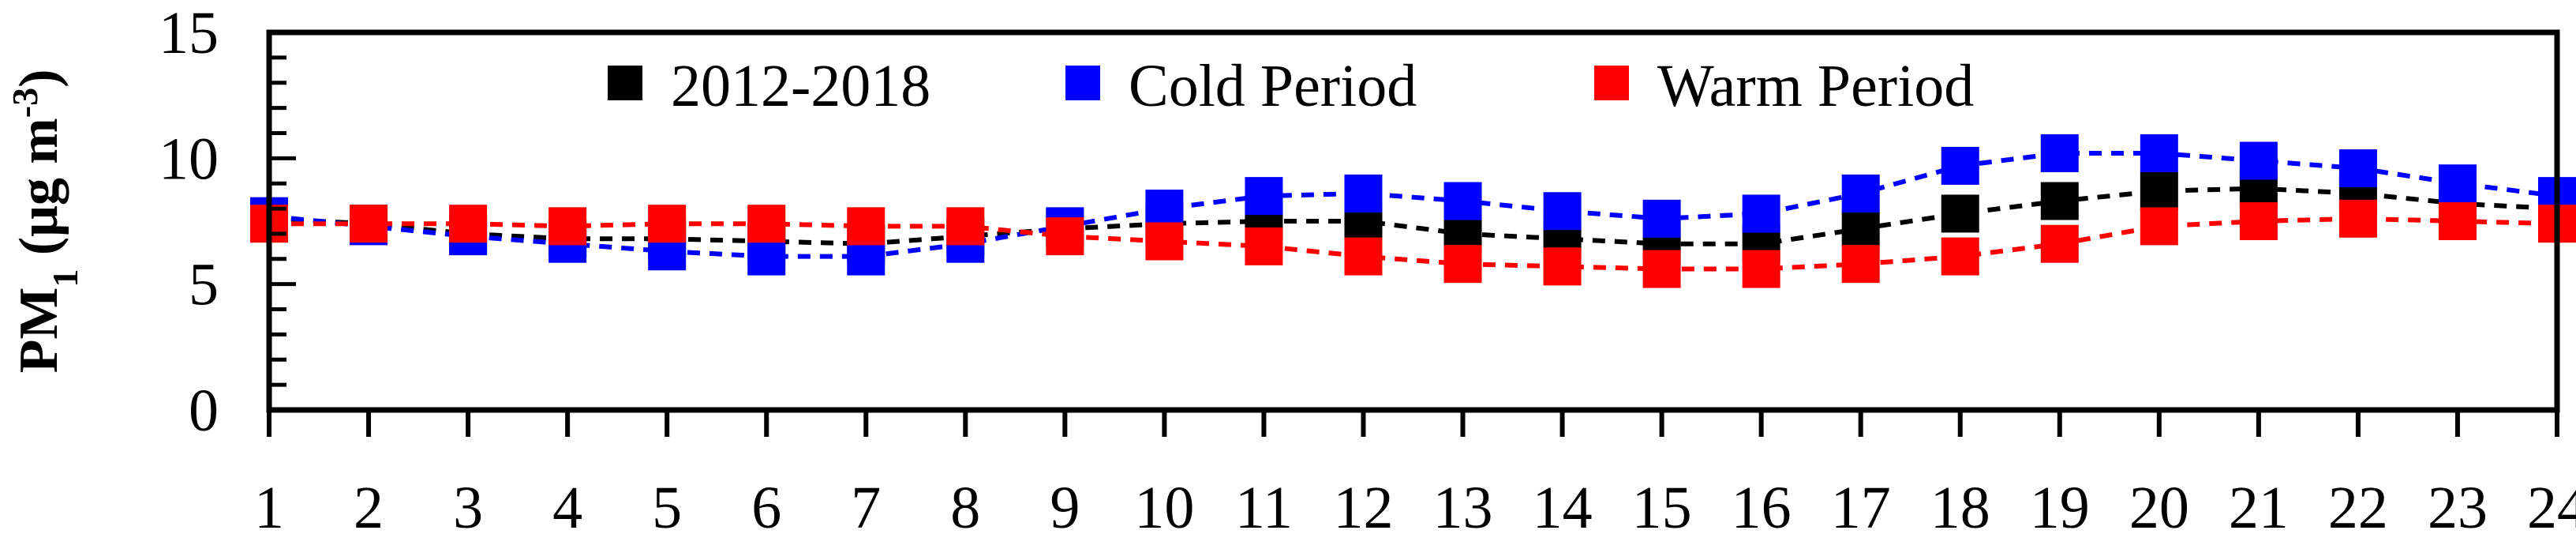 This screenshot has width=2576, height=549. Describe the element at coordinates (2458, 508) in the screenshot. I see `x-tick-label: 23` at that location.